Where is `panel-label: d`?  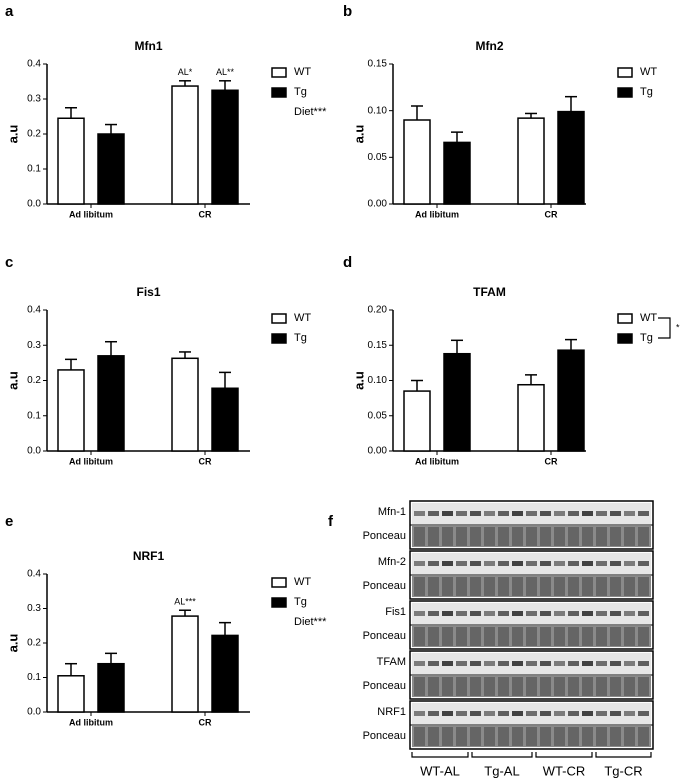 panel-label: d is located at coordinates (347, 262).